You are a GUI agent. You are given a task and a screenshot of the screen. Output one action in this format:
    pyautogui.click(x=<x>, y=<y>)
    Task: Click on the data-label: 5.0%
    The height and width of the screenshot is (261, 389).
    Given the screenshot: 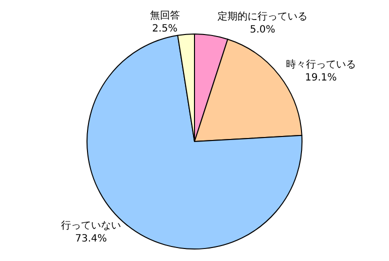 What is the action you would take?
    pyautogui.click(x=263, y=30)
    